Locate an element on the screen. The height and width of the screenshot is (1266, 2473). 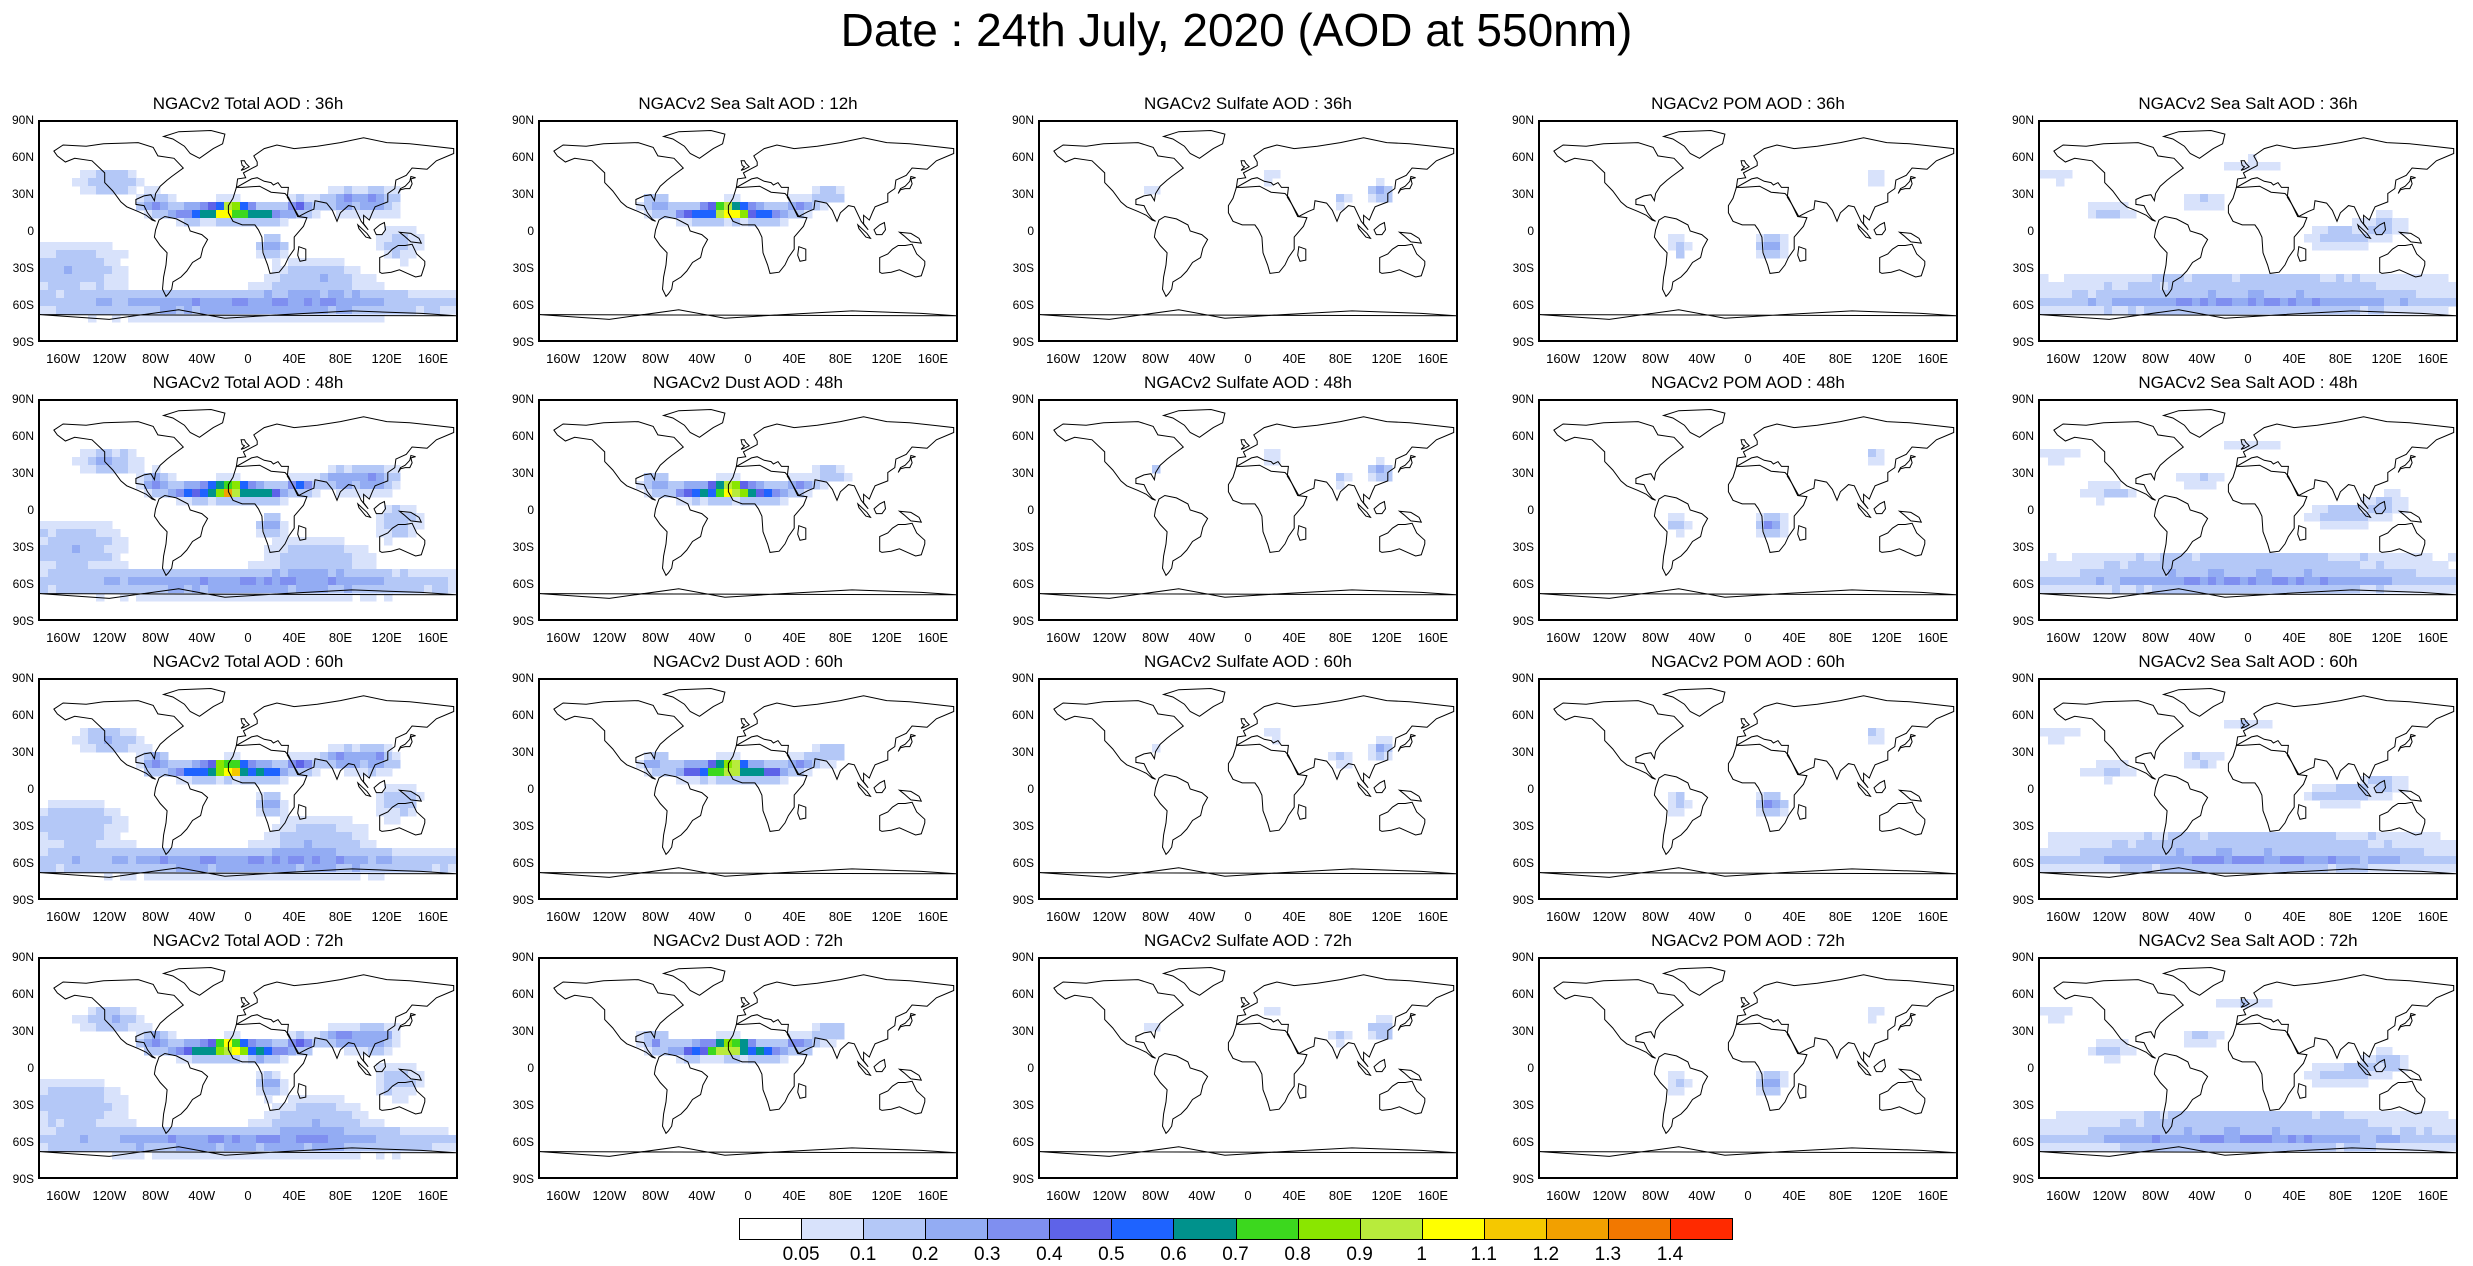
lon-tick-label: 40W is located at coordinates (202, 916).